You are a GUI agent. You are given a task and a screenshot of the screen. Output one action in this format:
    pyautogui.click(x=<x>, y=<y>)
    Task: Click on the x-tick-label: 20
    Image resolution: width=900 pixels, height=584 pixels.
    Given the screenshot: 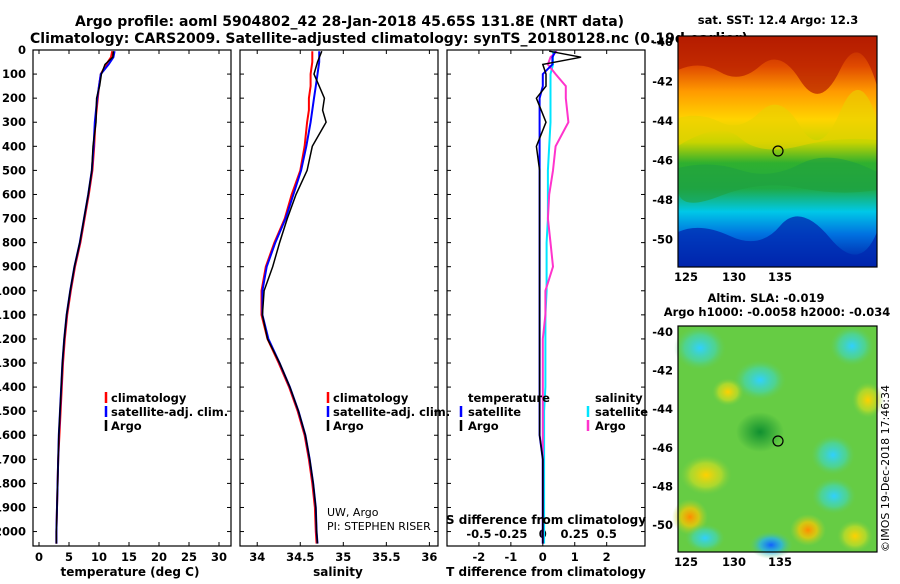 What is the action you would take?
    pyautogui.click(x=159, y=557)
    